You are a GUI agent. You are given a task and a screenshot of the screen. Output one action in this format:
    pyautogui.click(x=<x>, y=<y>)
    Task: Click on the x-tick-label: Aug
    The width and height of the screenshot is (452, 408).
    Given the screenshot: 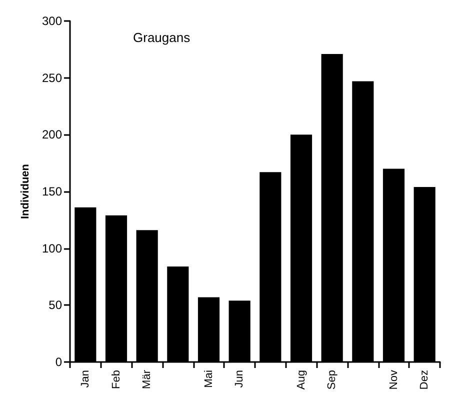 What is the action you would take?
    pyautogui.click(x=301, y=380)
    